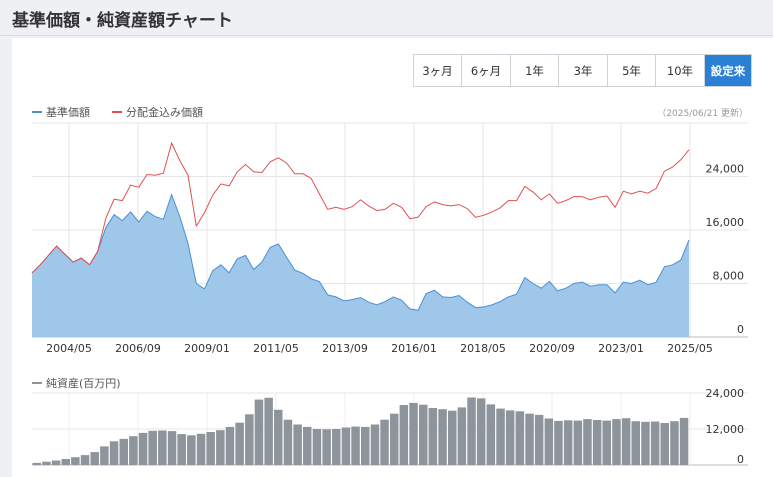  Describe the element at coordinates (386, 18) in the screenshot. I see `page-title: 基準価額・純資産額チャート` at that location.